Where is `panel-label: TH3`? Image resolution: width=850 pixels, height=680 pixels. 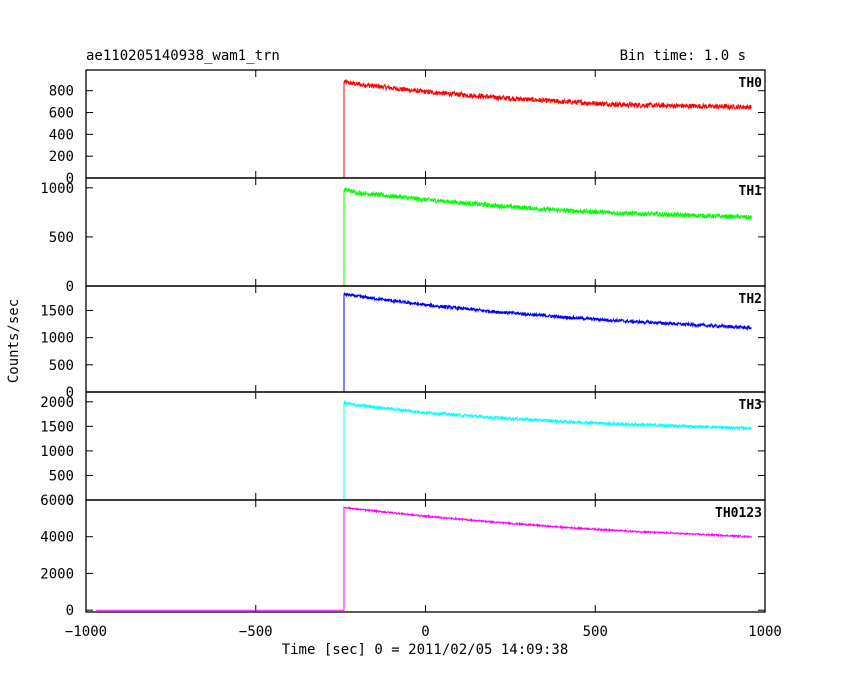 panel-label: TH3 is located at coordinates (750, 405).